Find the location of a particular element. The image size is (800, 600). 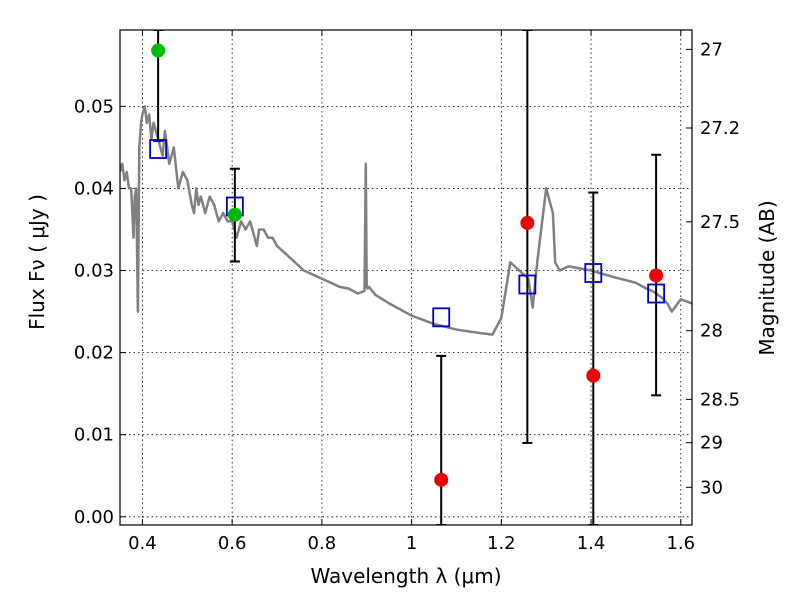

mag-tick-label: 27.5 is located at coordinates (720, 222).